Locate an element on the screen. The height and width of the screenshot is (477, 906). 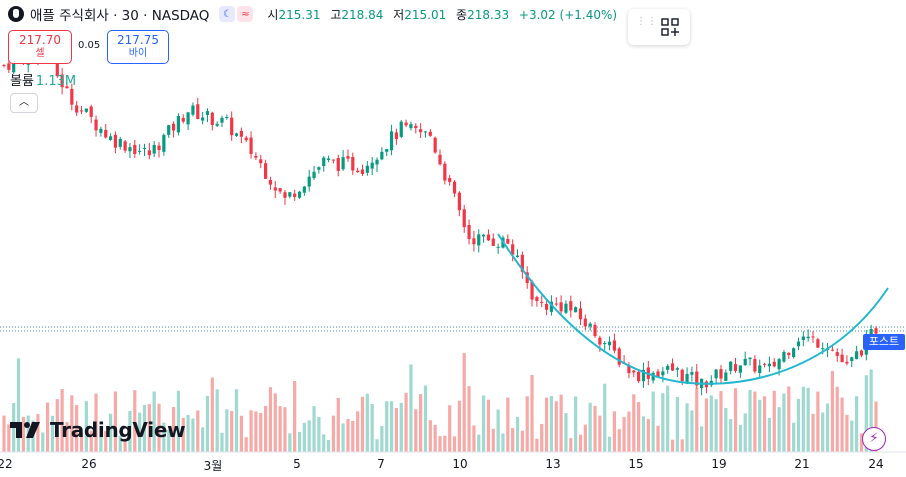
symbol-title: 애플 주식회사 · 30 · NASDAQ is located at coordinates (120, 16).